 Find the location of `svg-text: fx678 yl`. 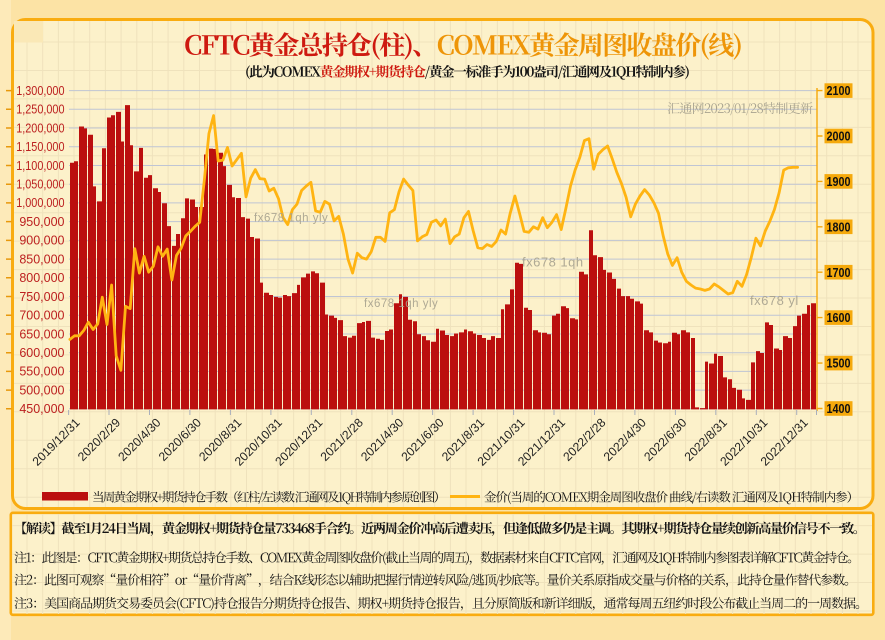

svg-text: fx678 yl is located at coordinates (774, 300).